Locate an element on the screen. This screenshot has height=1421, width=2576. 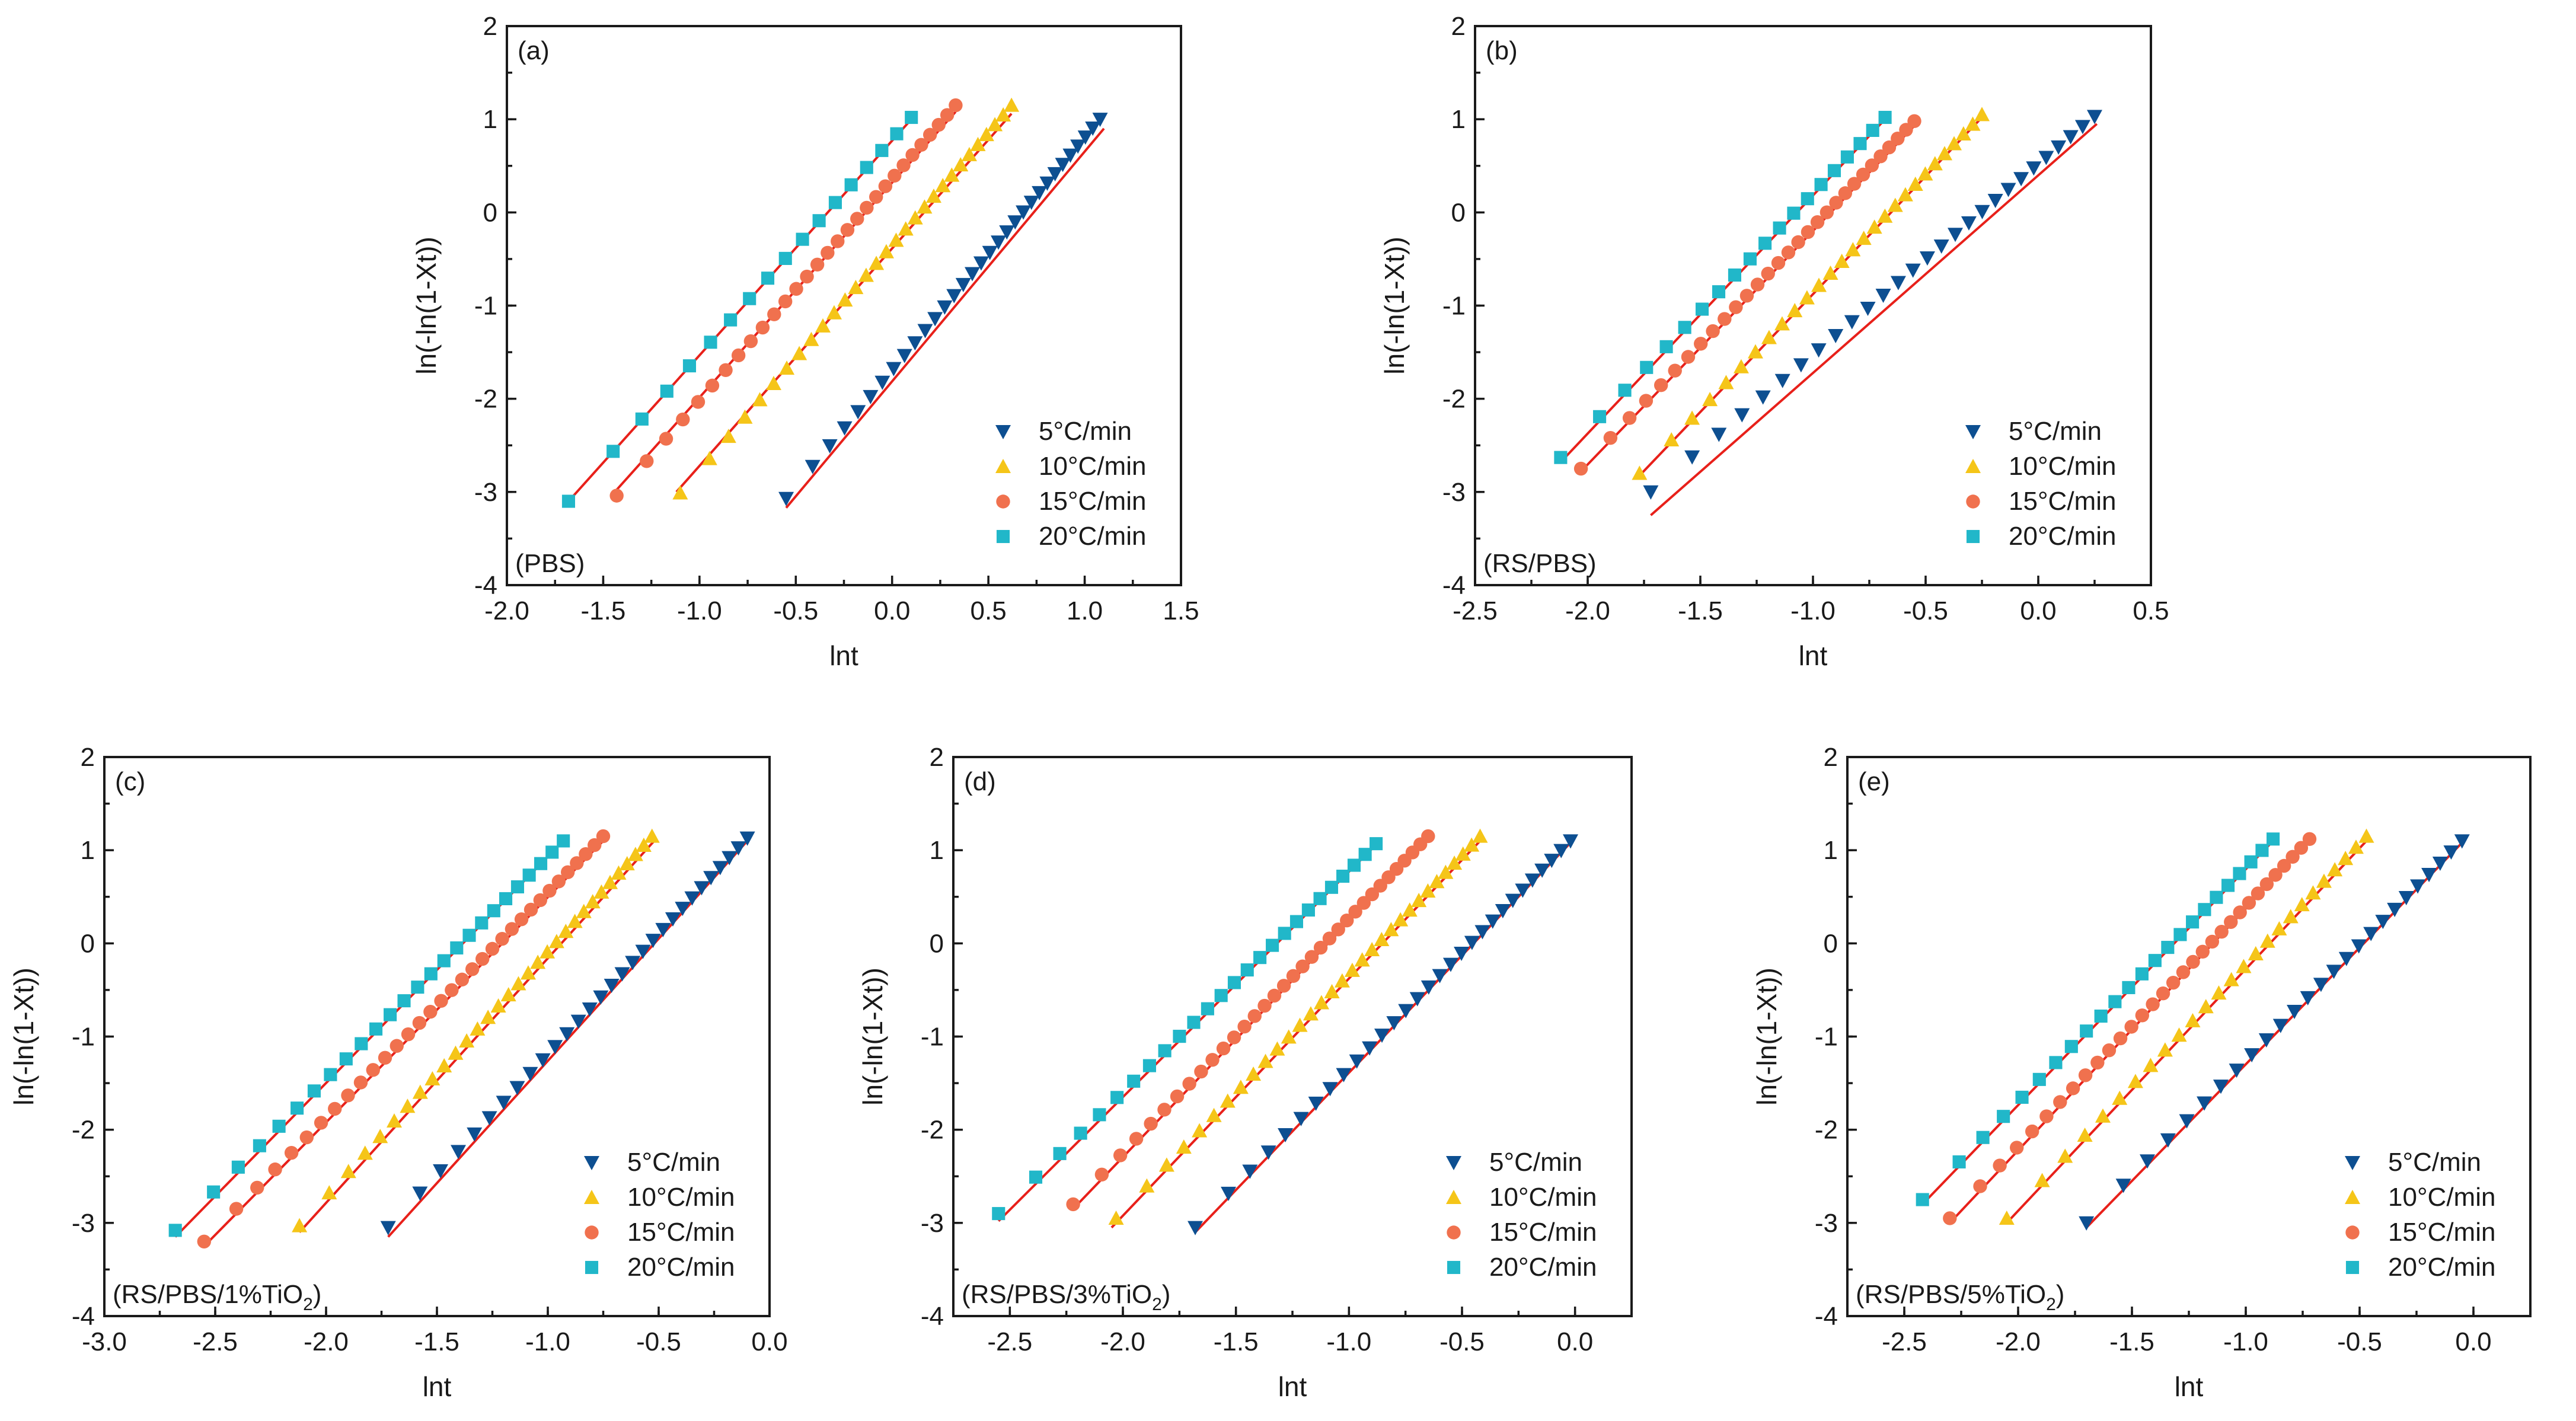
legend-label: 20°C/min is located at coordinates (2062, 536).